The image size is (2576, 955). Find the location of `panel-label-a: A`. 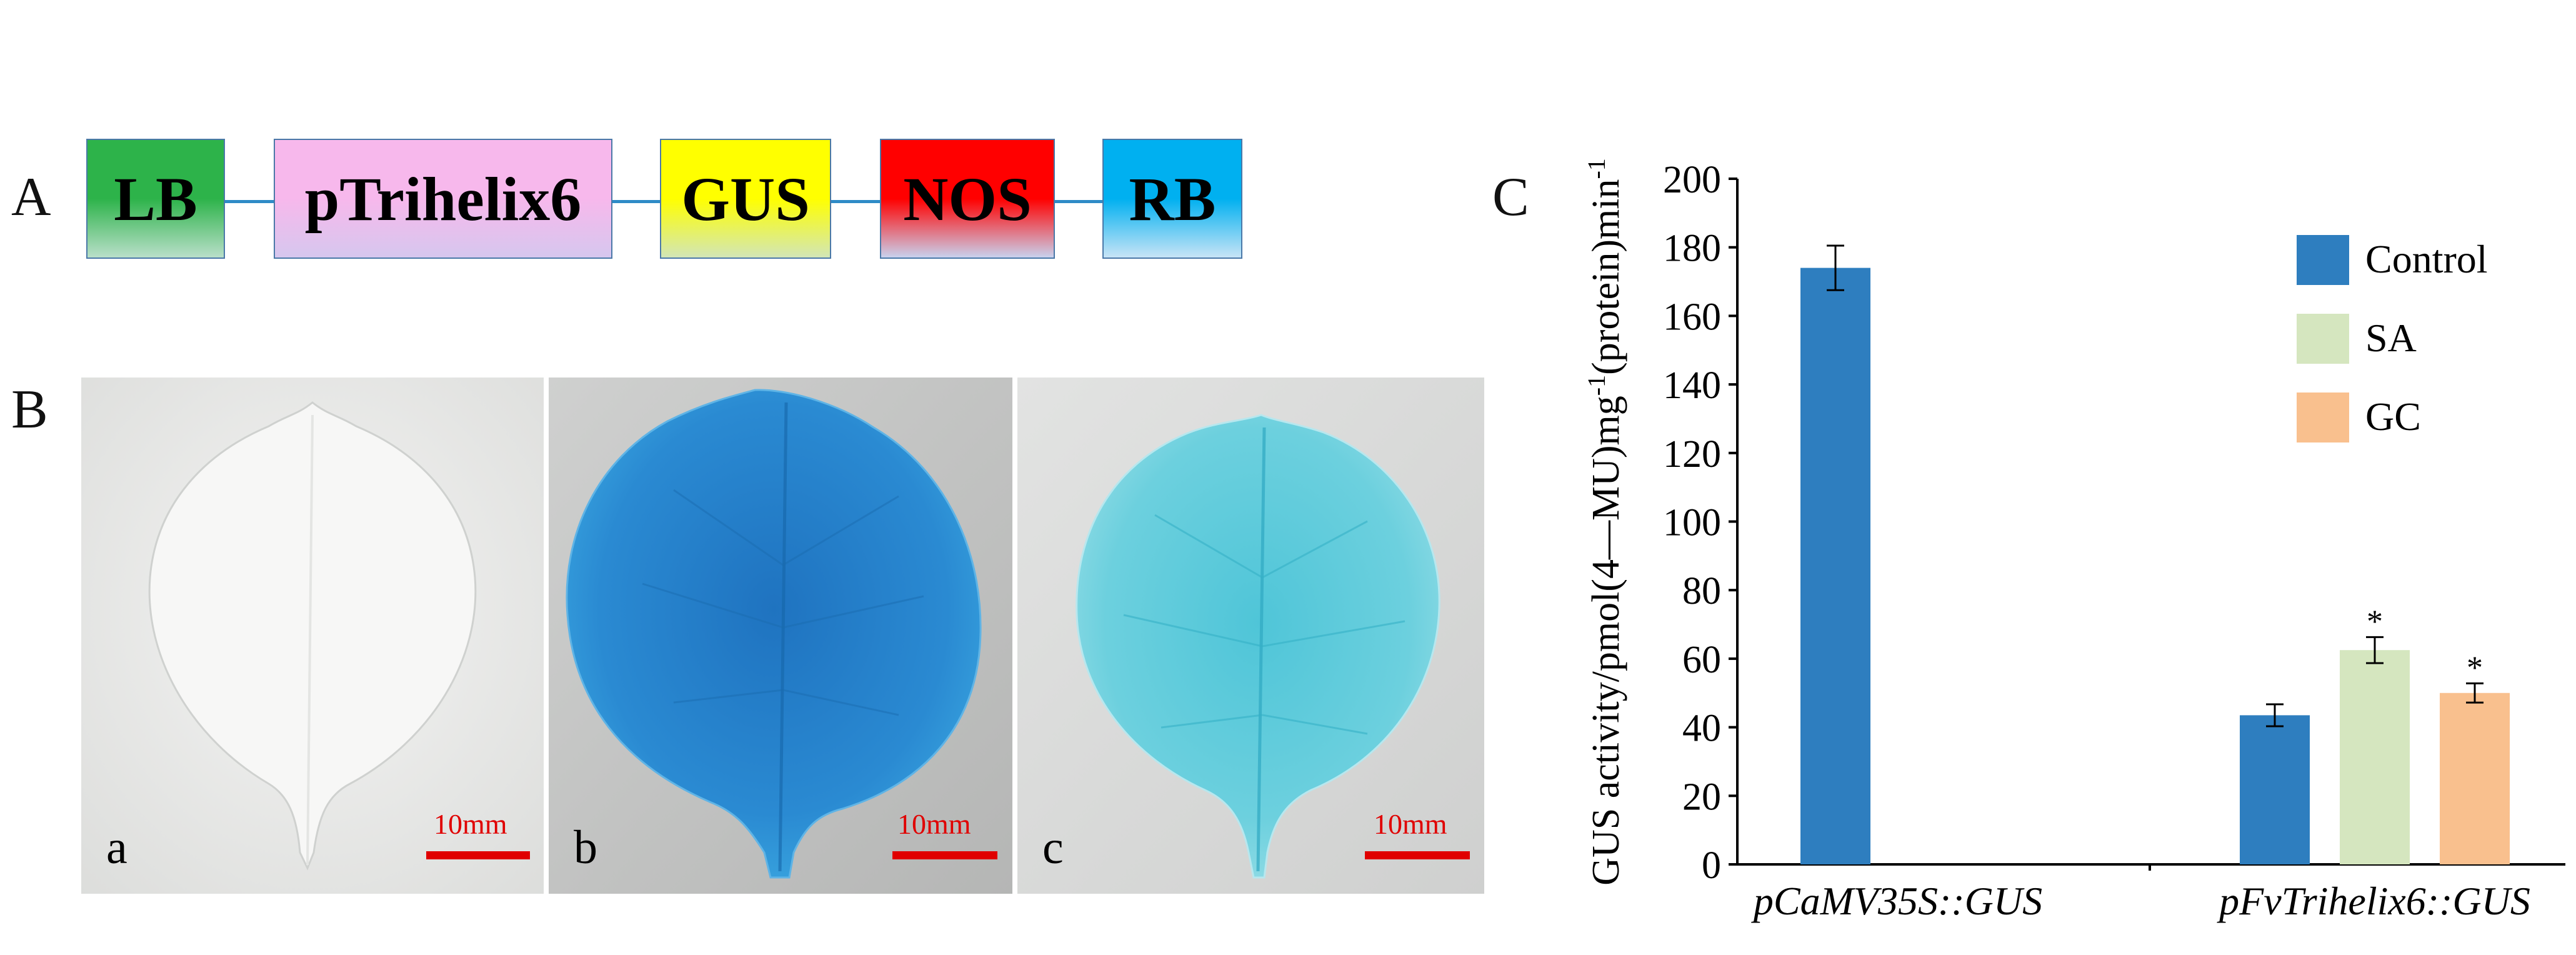

panel-label-a: A is located at coordinates (31, 197).